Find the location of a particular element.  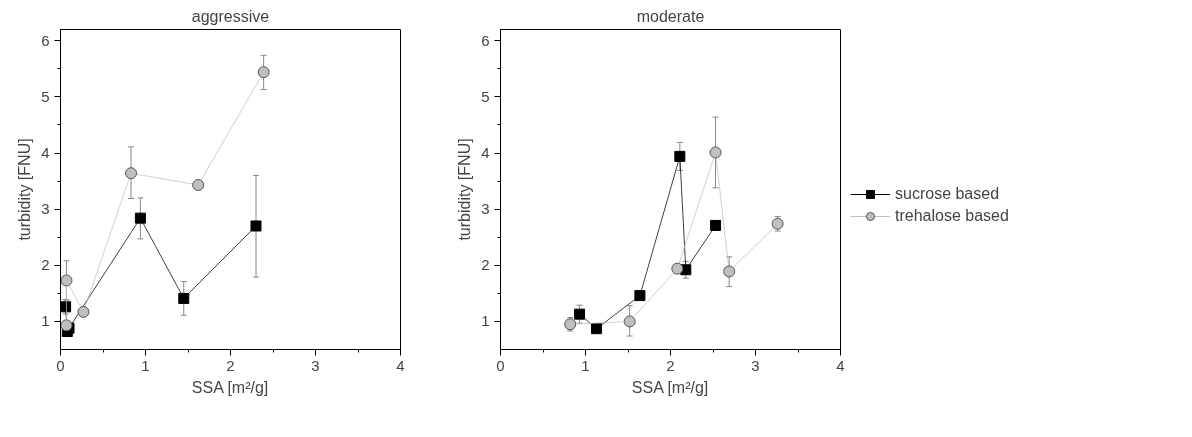

chart-title: aggressive is located at coordinates (230, 16).